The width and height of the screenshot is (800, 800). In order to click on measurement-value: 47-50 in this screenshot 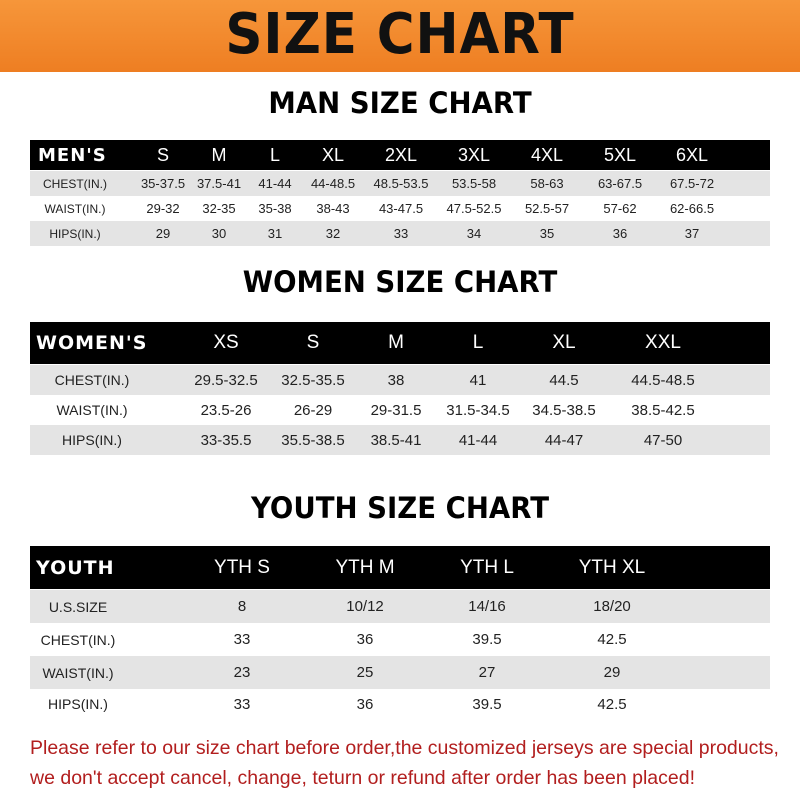, I will do `click(663, 440)`.